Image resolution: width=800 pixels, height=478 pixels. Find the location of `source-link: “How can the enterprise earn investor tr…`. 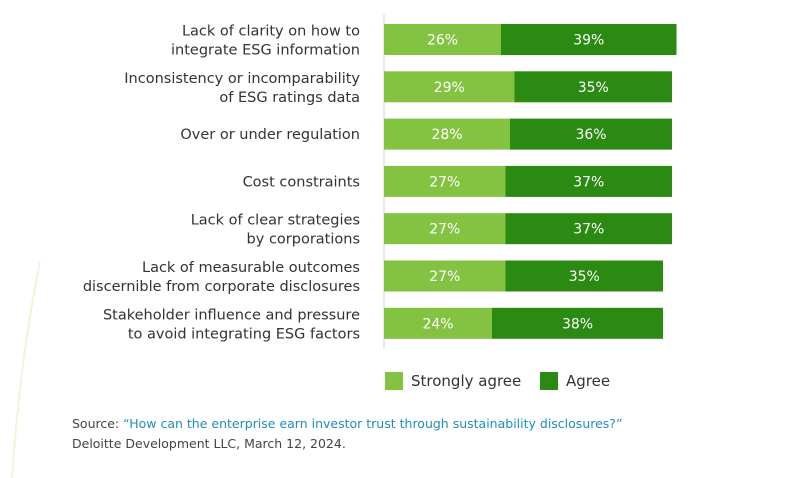

source-link: “How can the enterprise earn investor tr… is located at coordinates (373, 423).